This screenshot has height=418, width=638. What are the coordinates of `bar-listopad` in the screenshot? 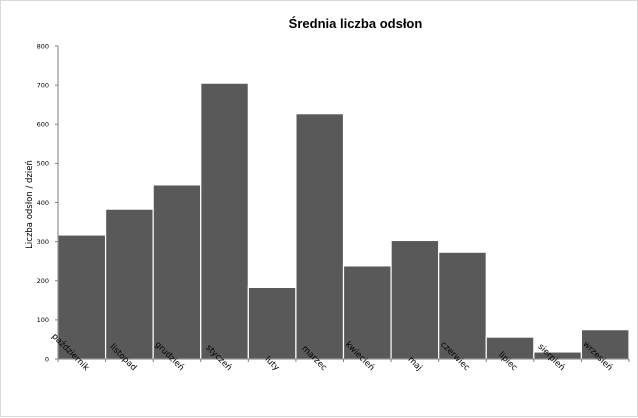 It's located at (129, 284).